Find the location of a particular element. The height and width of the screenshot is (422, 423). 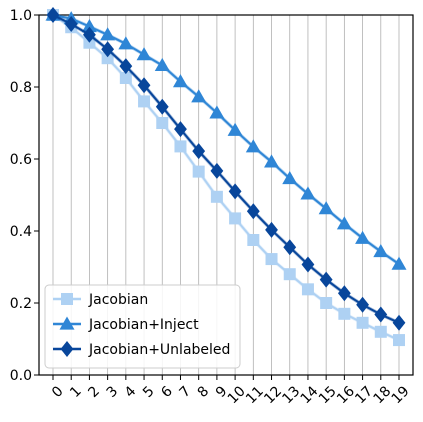

legend-item: Jacobian+Unlabeled is located at coordinates (141, 349).